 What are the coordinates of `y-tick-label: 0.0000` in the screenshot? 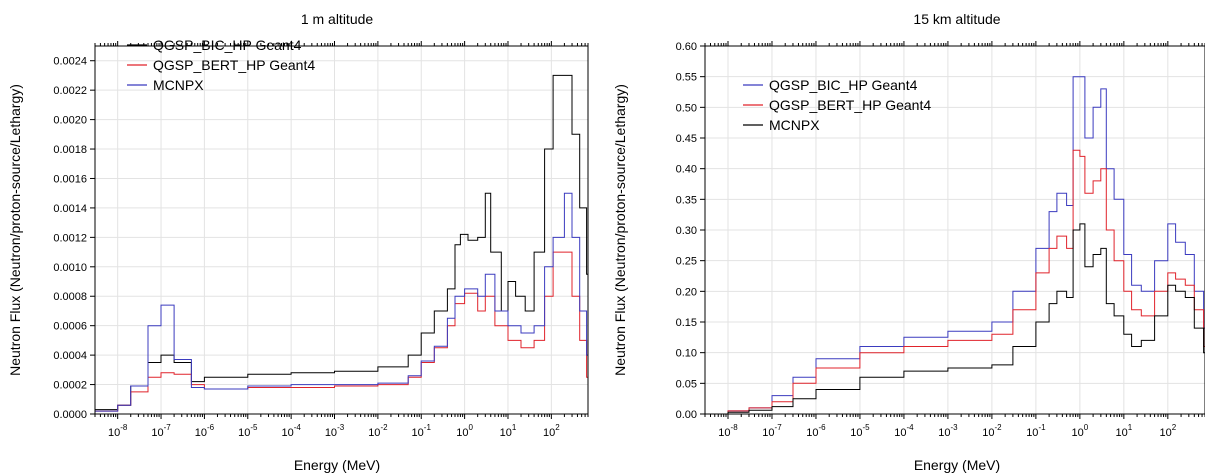 It's located at (70, 415).